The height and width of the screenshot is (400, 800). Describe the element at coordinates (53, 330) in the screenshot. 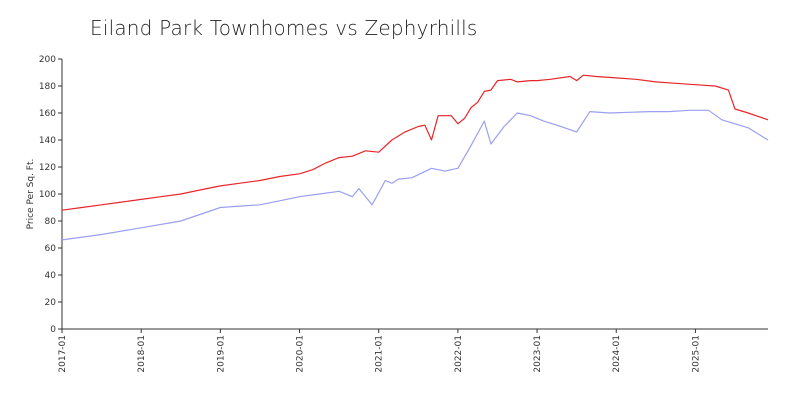

I see `y-tick-label: 0` at that location.